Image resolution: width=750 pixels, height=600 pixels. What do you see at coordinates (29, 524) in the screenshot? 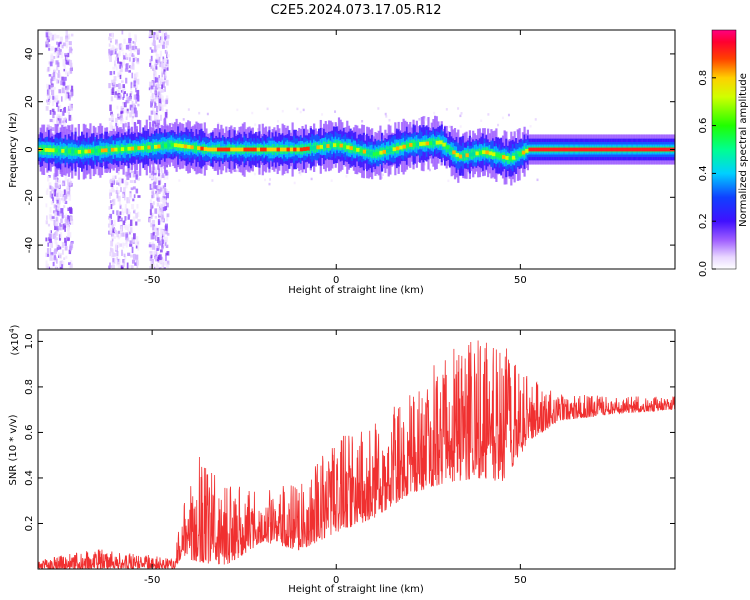
I see `snr-y-tick-label: 0.2` at bounding box center [29, 524].